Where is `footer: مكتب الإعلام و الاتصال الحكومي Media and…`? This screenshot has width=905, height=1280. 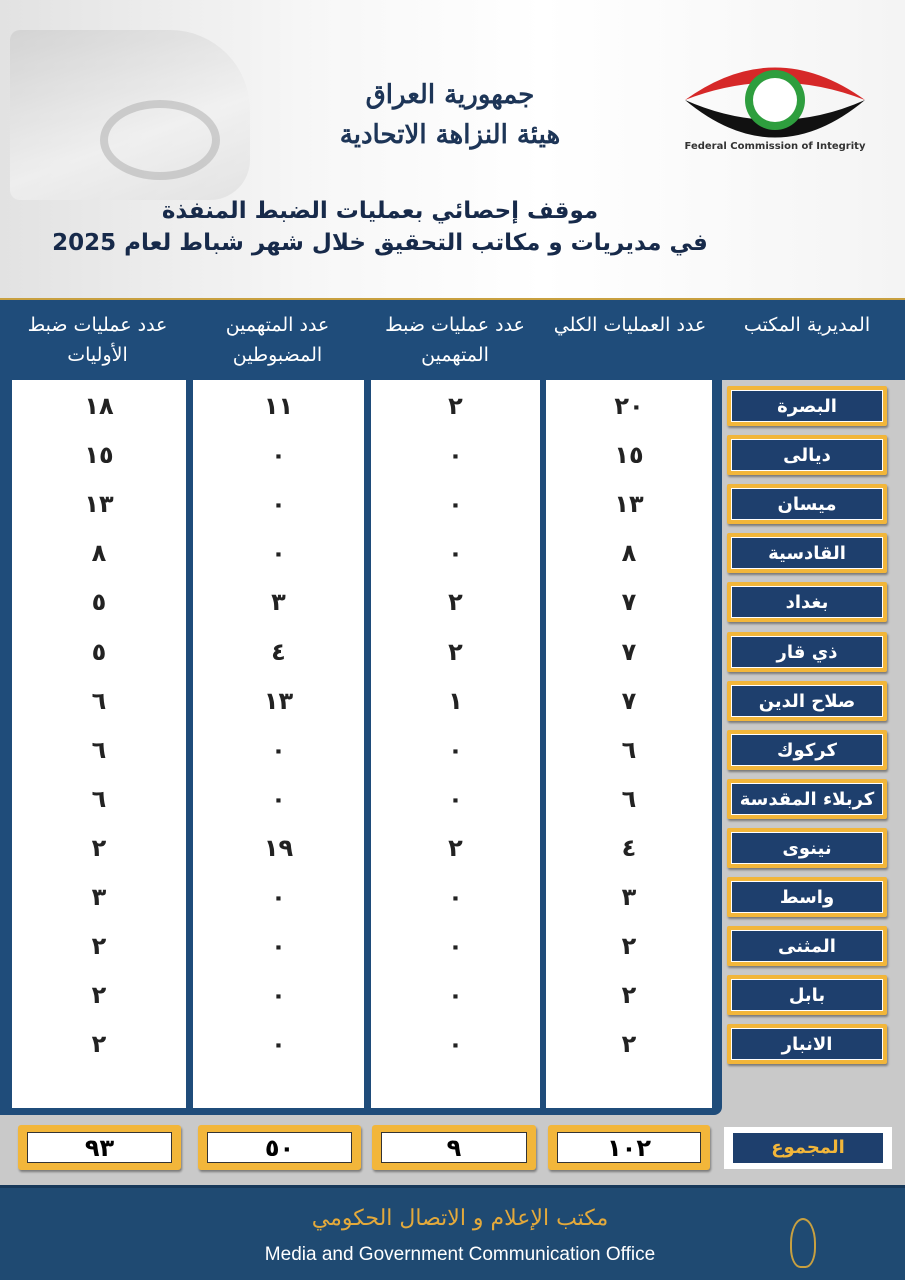 footer: مكتب الإعلام و الاتصال الحكومي Media and… is located at coordinates (452, 1232).